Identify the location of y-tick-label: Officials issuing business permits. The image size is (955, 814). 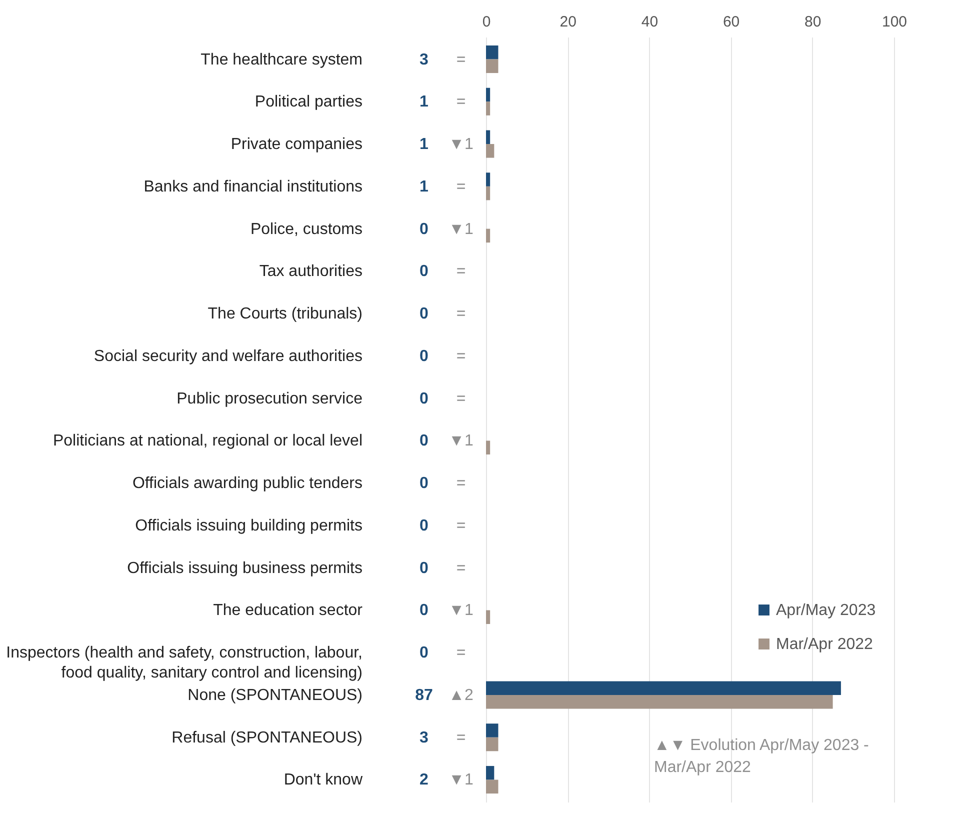
(244, 568).